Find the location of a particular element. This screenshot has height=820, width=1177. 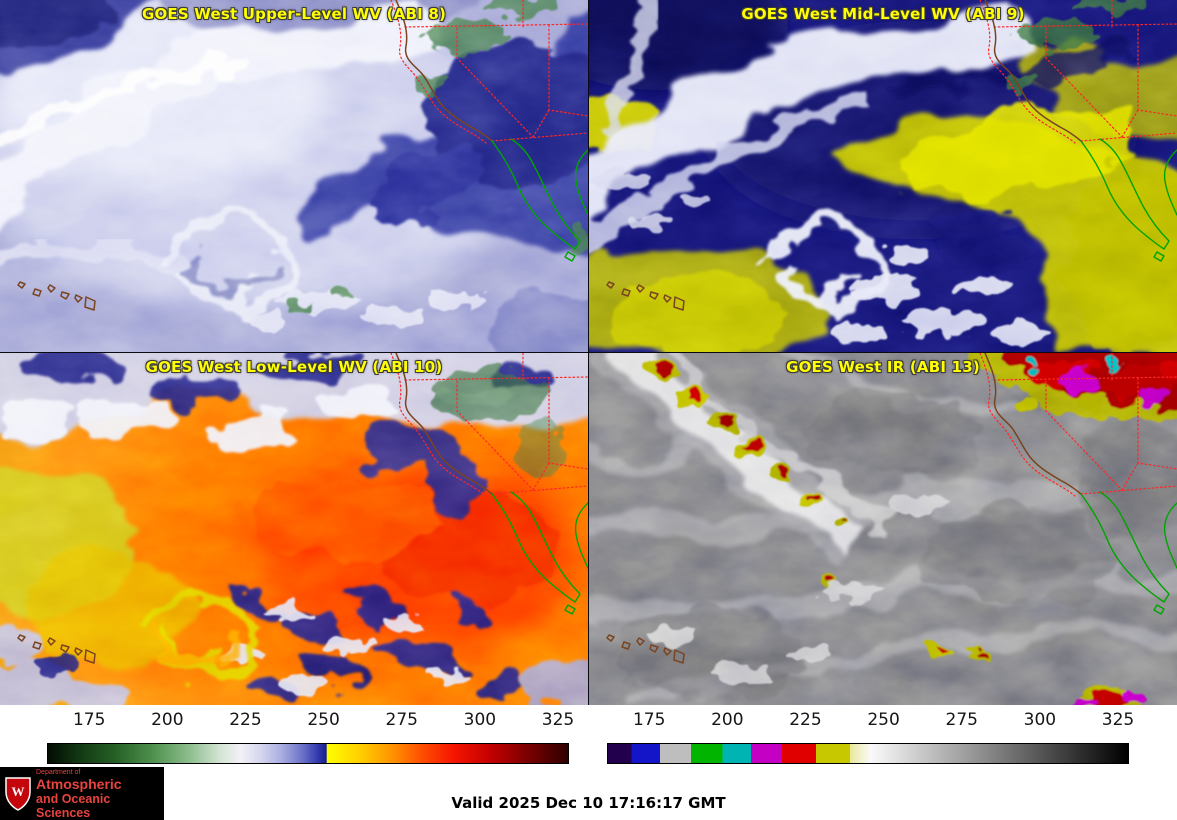

logo-line-atmospheric: Atmospheric is located at coordinates (79, 783).